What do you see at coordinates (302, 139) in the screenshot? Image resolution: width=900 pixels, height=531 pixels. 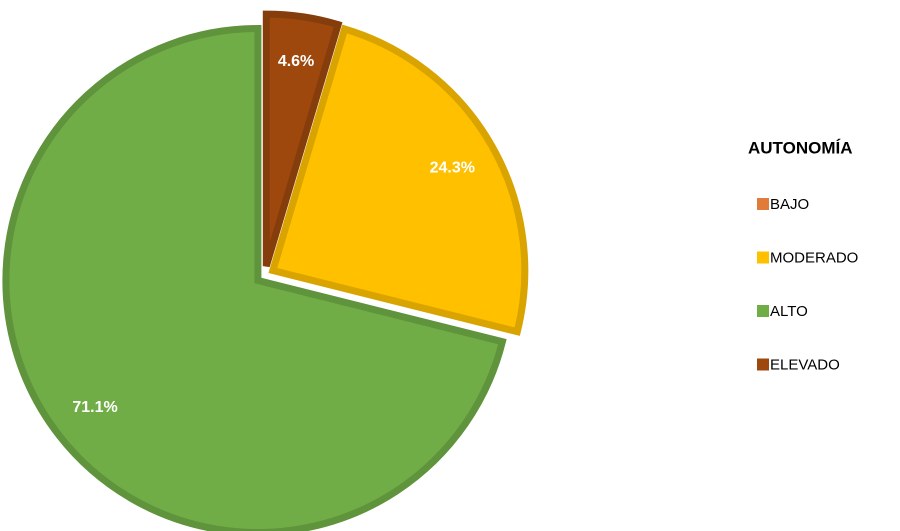 I see `pie-slice` at bounding box center [302, 139].